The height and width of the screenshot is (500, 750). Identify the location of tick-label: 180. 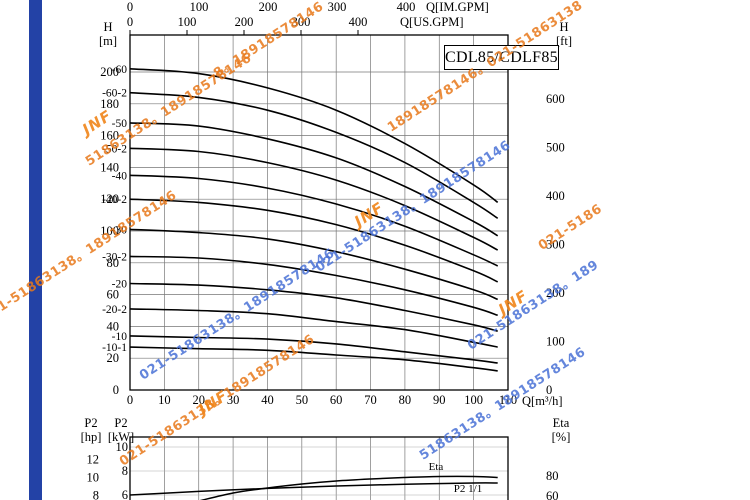
(109, 104).